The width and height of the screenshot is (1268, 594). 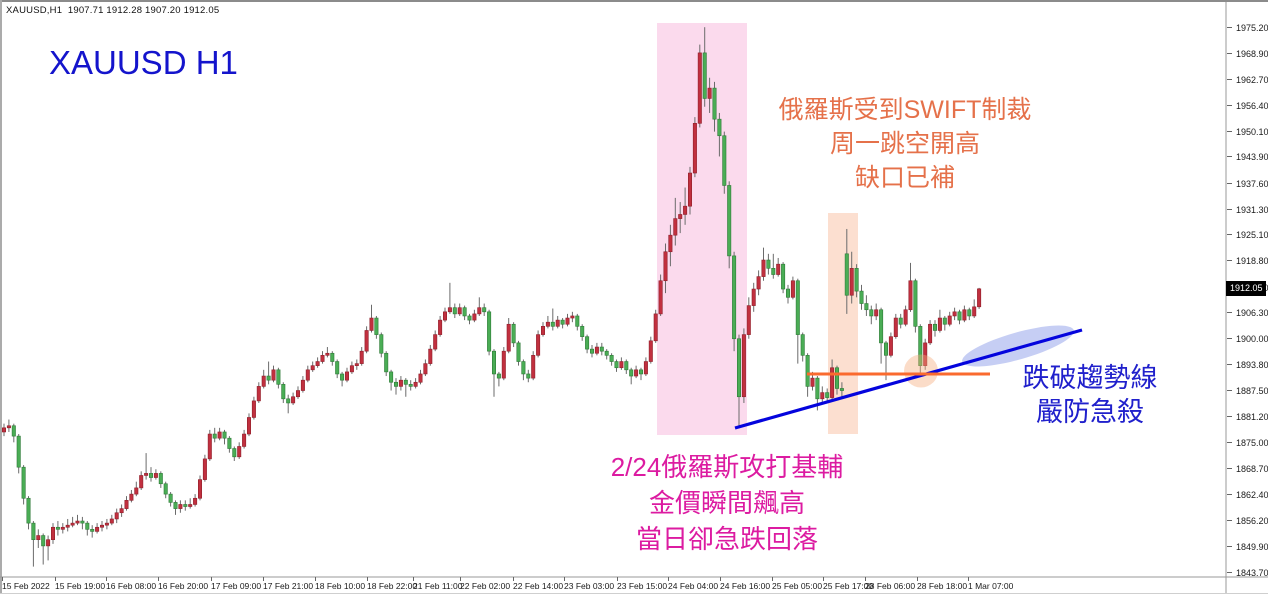 I want to click on time-axis-label: 18 Feb 10:00, so click(x=340, y=586).